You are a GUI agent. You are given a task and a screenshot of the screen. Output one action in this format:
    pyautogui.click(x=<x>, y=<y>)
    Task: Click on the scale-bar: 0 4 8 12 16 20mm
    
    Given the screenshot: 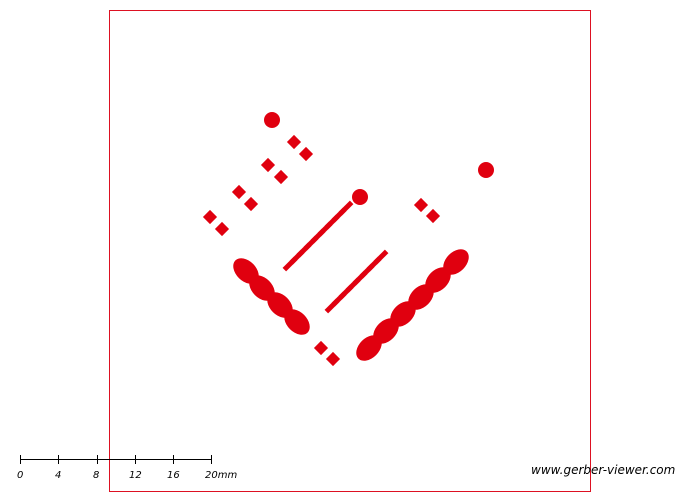 What is the action you would take?
    pyautogui.click(x=127, y=468)
    